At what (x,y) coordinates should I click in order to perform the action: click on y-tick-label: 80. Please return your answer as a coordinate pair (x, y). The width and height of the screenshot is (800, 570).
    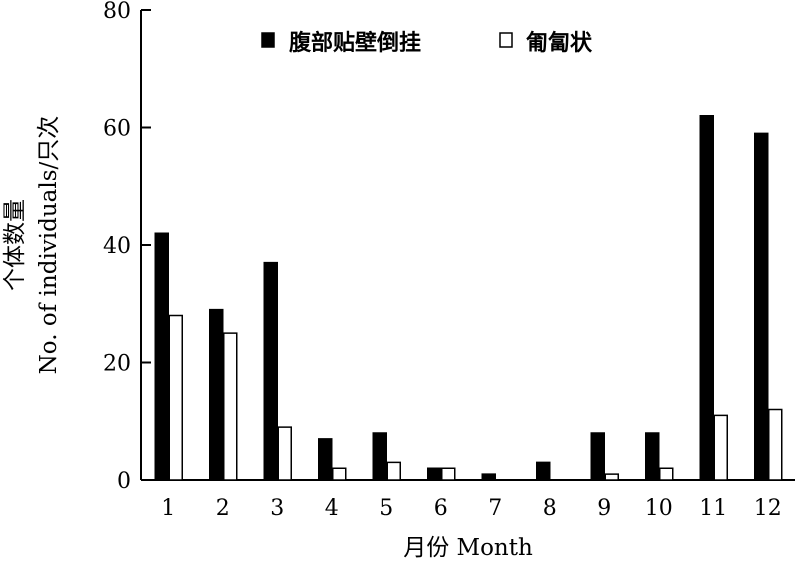
    Looking at the image, I should click on (117, 12).